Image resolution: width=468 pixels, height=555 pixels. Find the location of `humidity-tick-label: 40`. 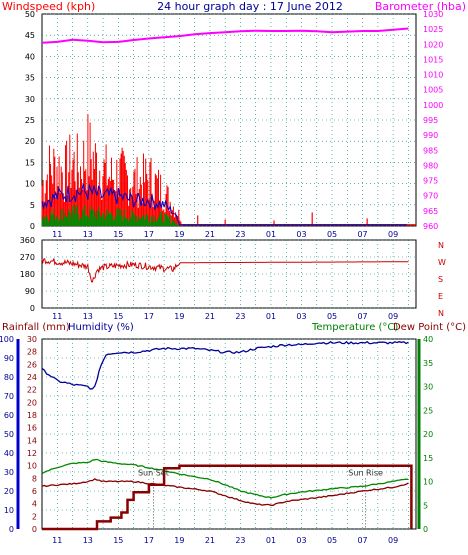

humidity-tick-label: 40 is located at coordinates (9, 453).